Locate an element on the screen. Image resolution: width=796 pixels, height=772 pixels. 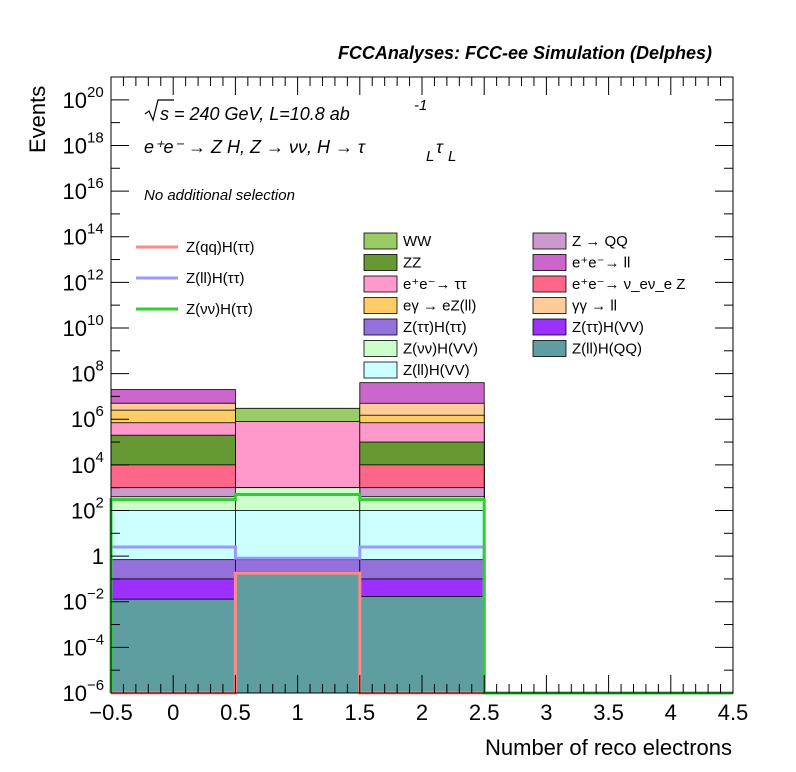
y-tick-exponent: 6 is located at coordinates (100, 411).